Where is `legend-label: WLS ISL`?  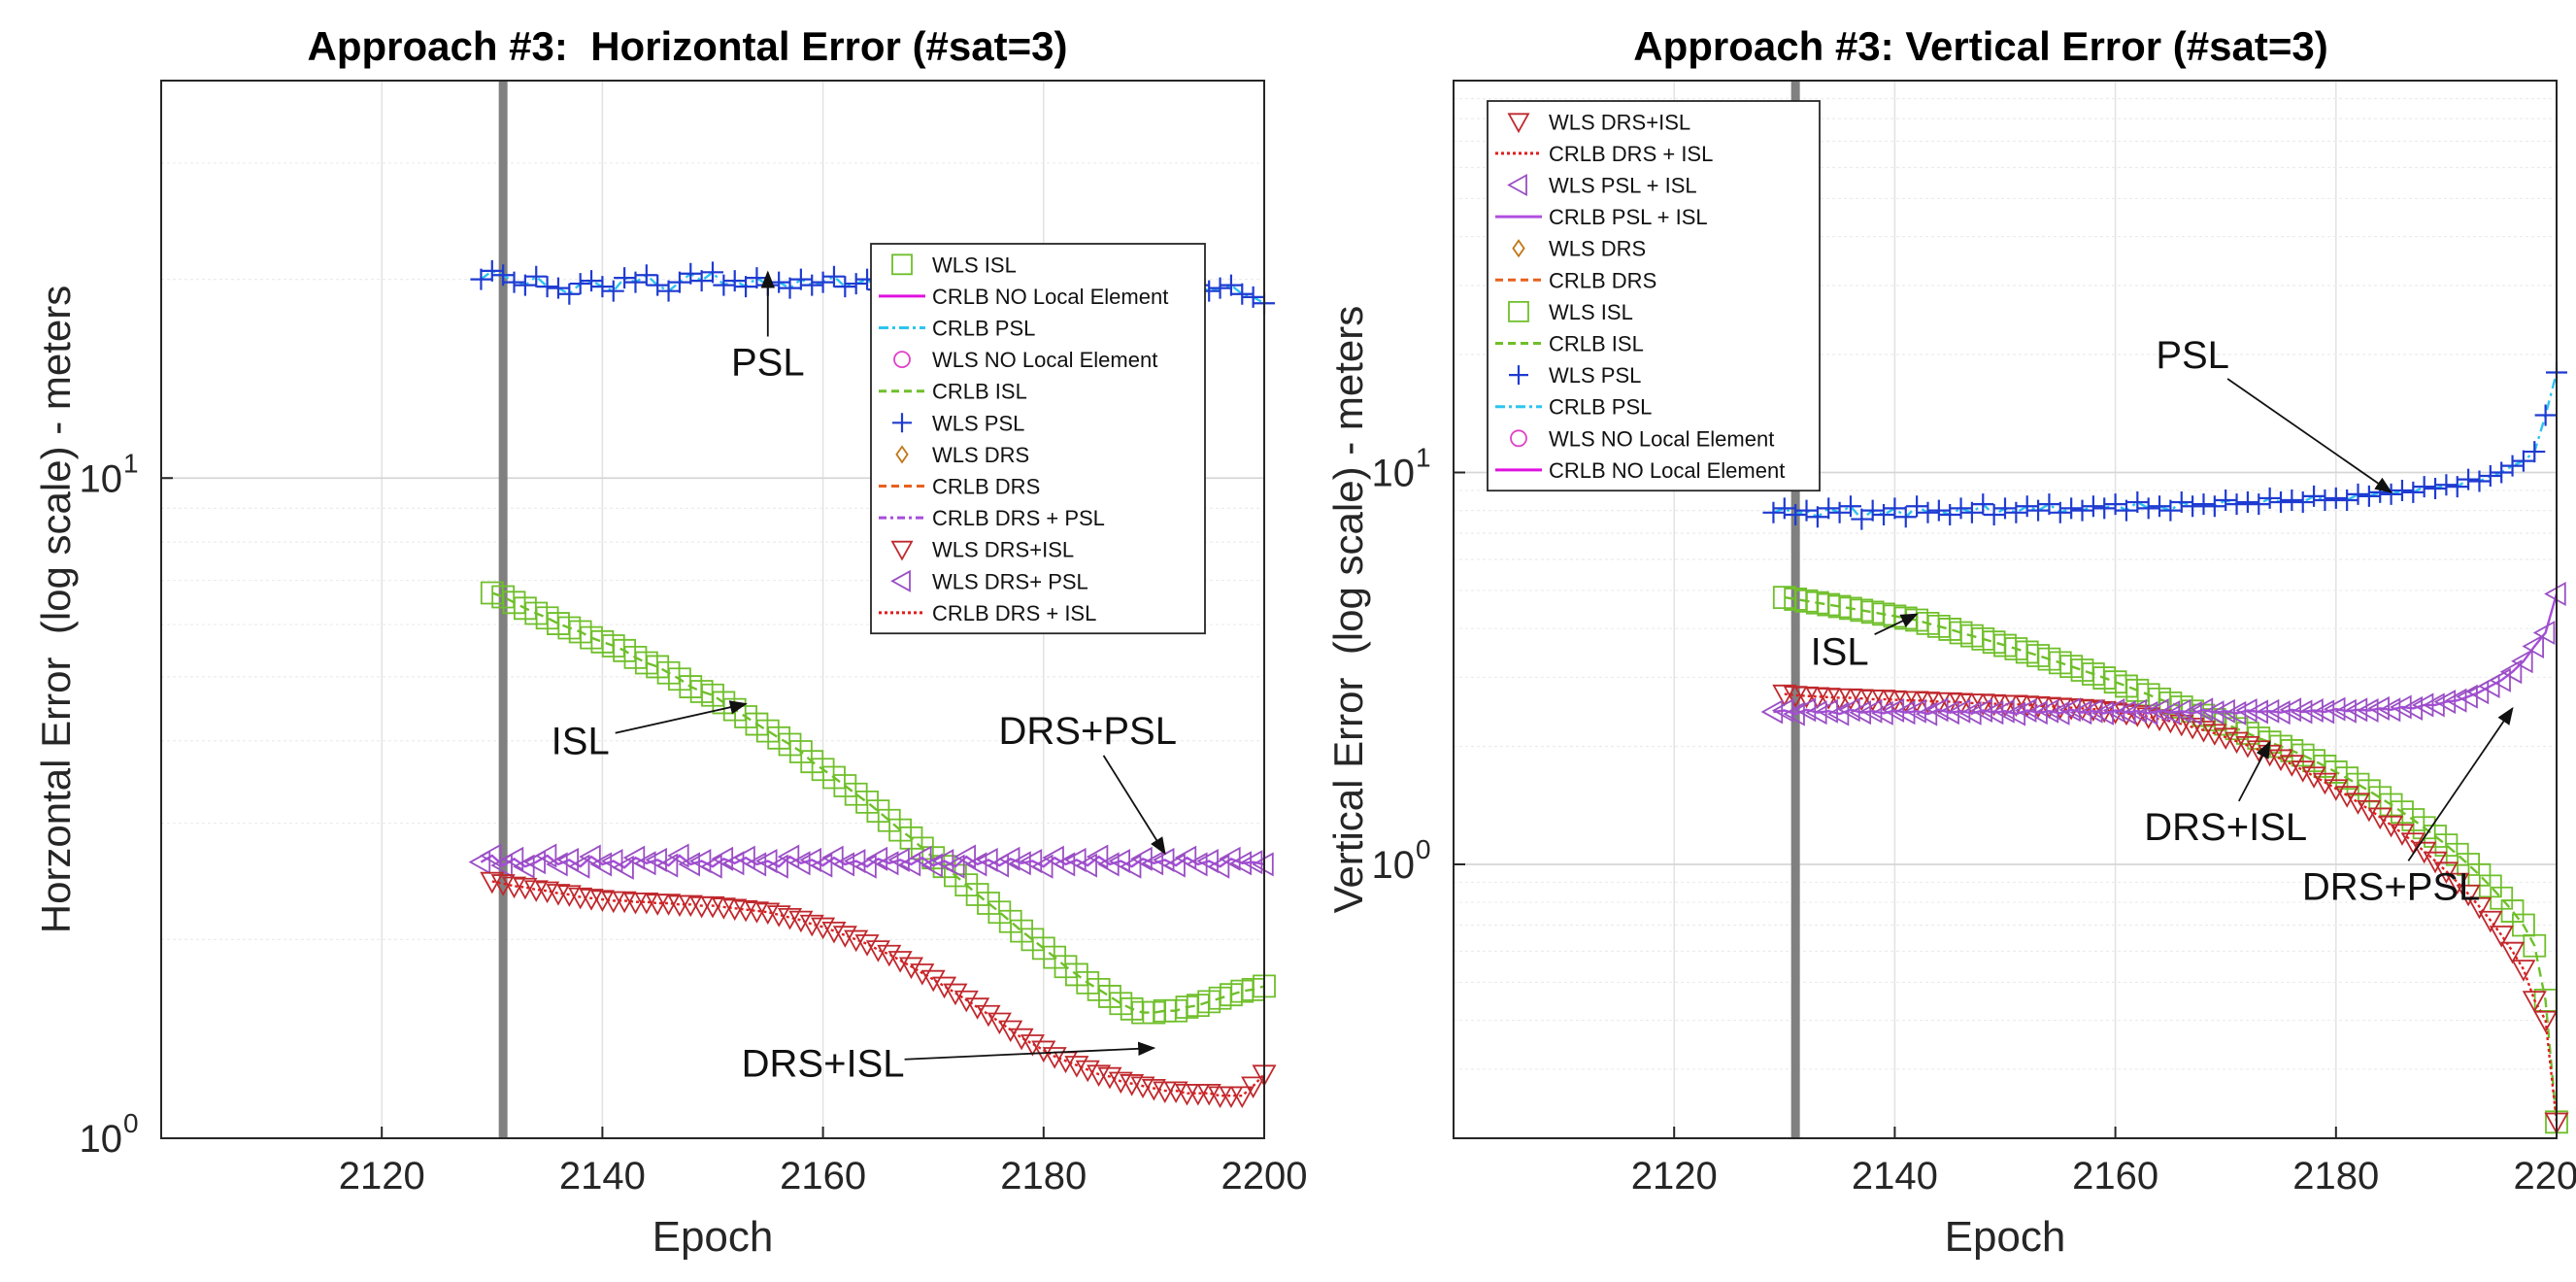 legend-label: WLS ISL is located at coordinates (1591, 312).